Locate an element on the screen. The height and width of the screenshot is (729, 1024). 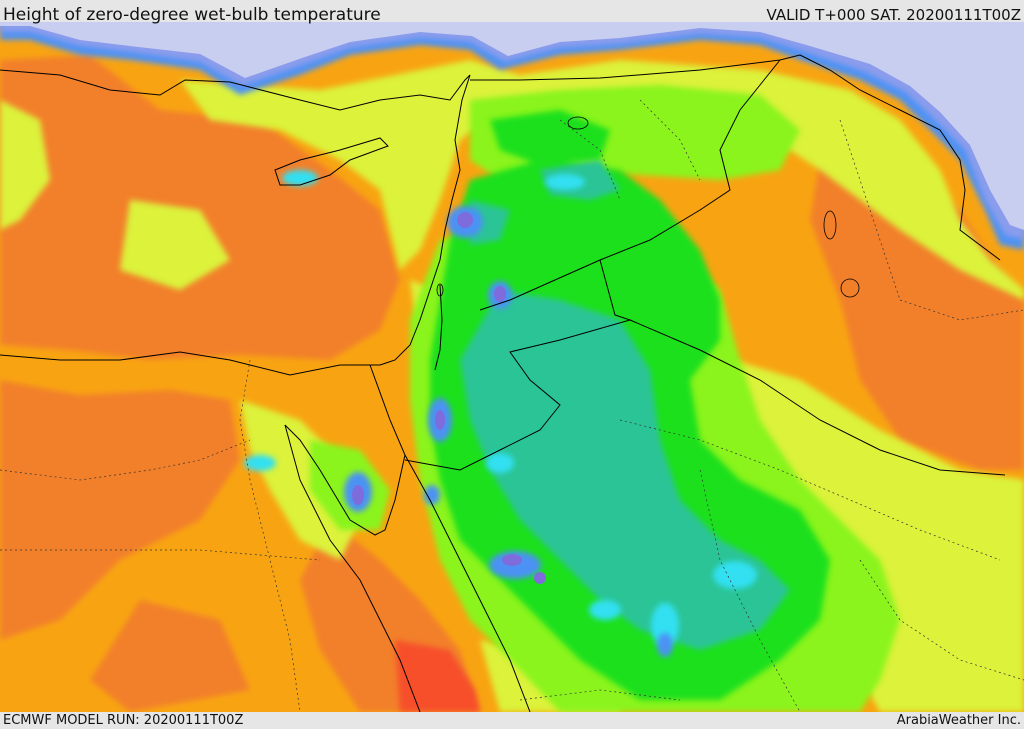
valid-time-label: VALID T+000 SAT. 20200111T00Z is located at coordinates (893, 15).